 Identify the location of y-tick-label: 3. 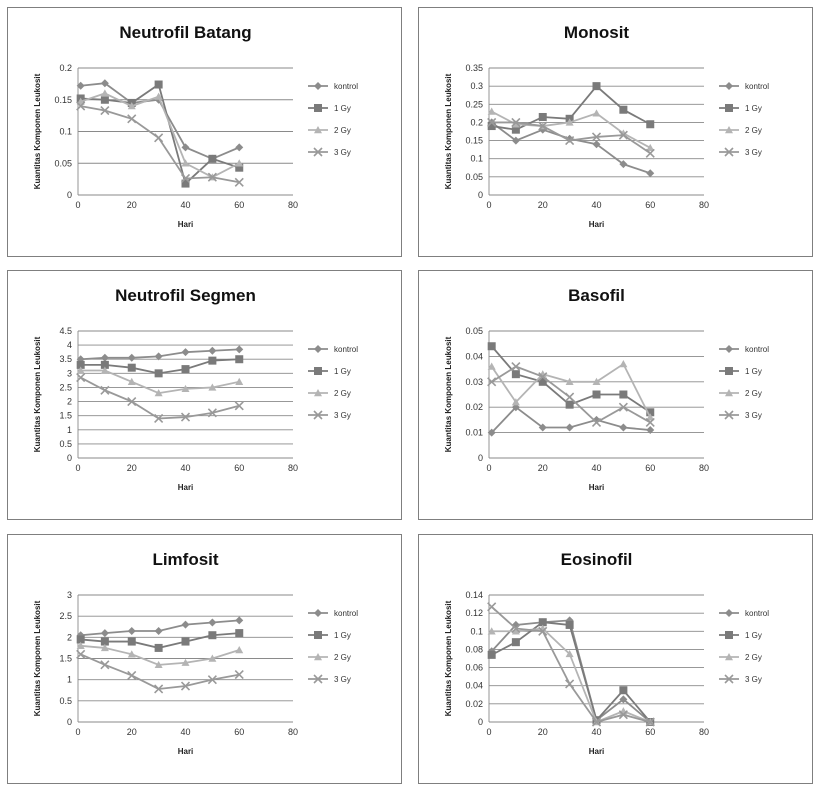
(69, 373).